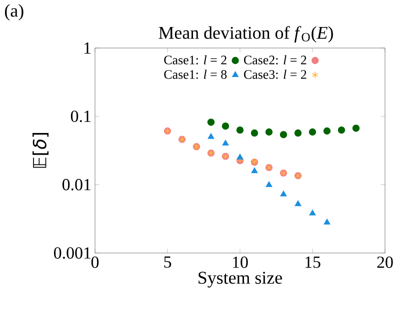 This screenshot has width=399, height=325. I want to click on y-tick-label: 0.1, so click(80, 116).